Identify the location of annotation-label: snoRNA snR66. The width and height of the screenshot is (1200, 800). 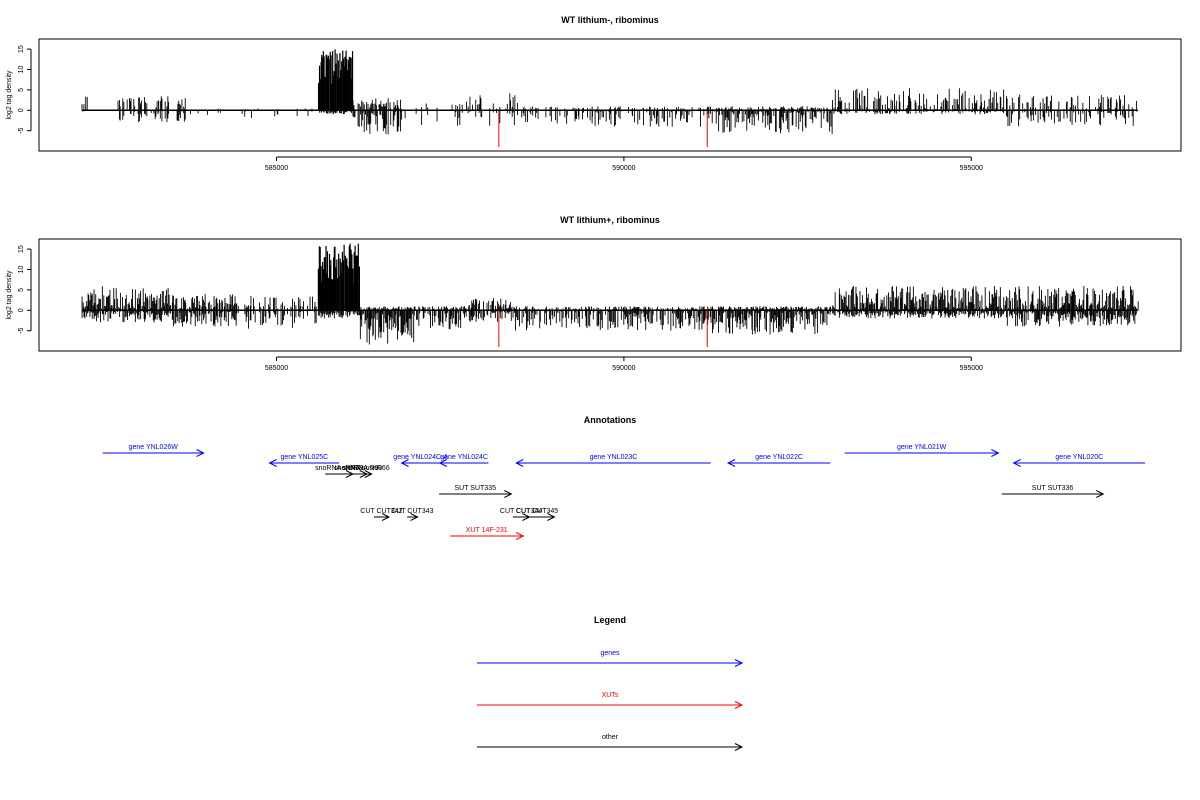
(366, 468).